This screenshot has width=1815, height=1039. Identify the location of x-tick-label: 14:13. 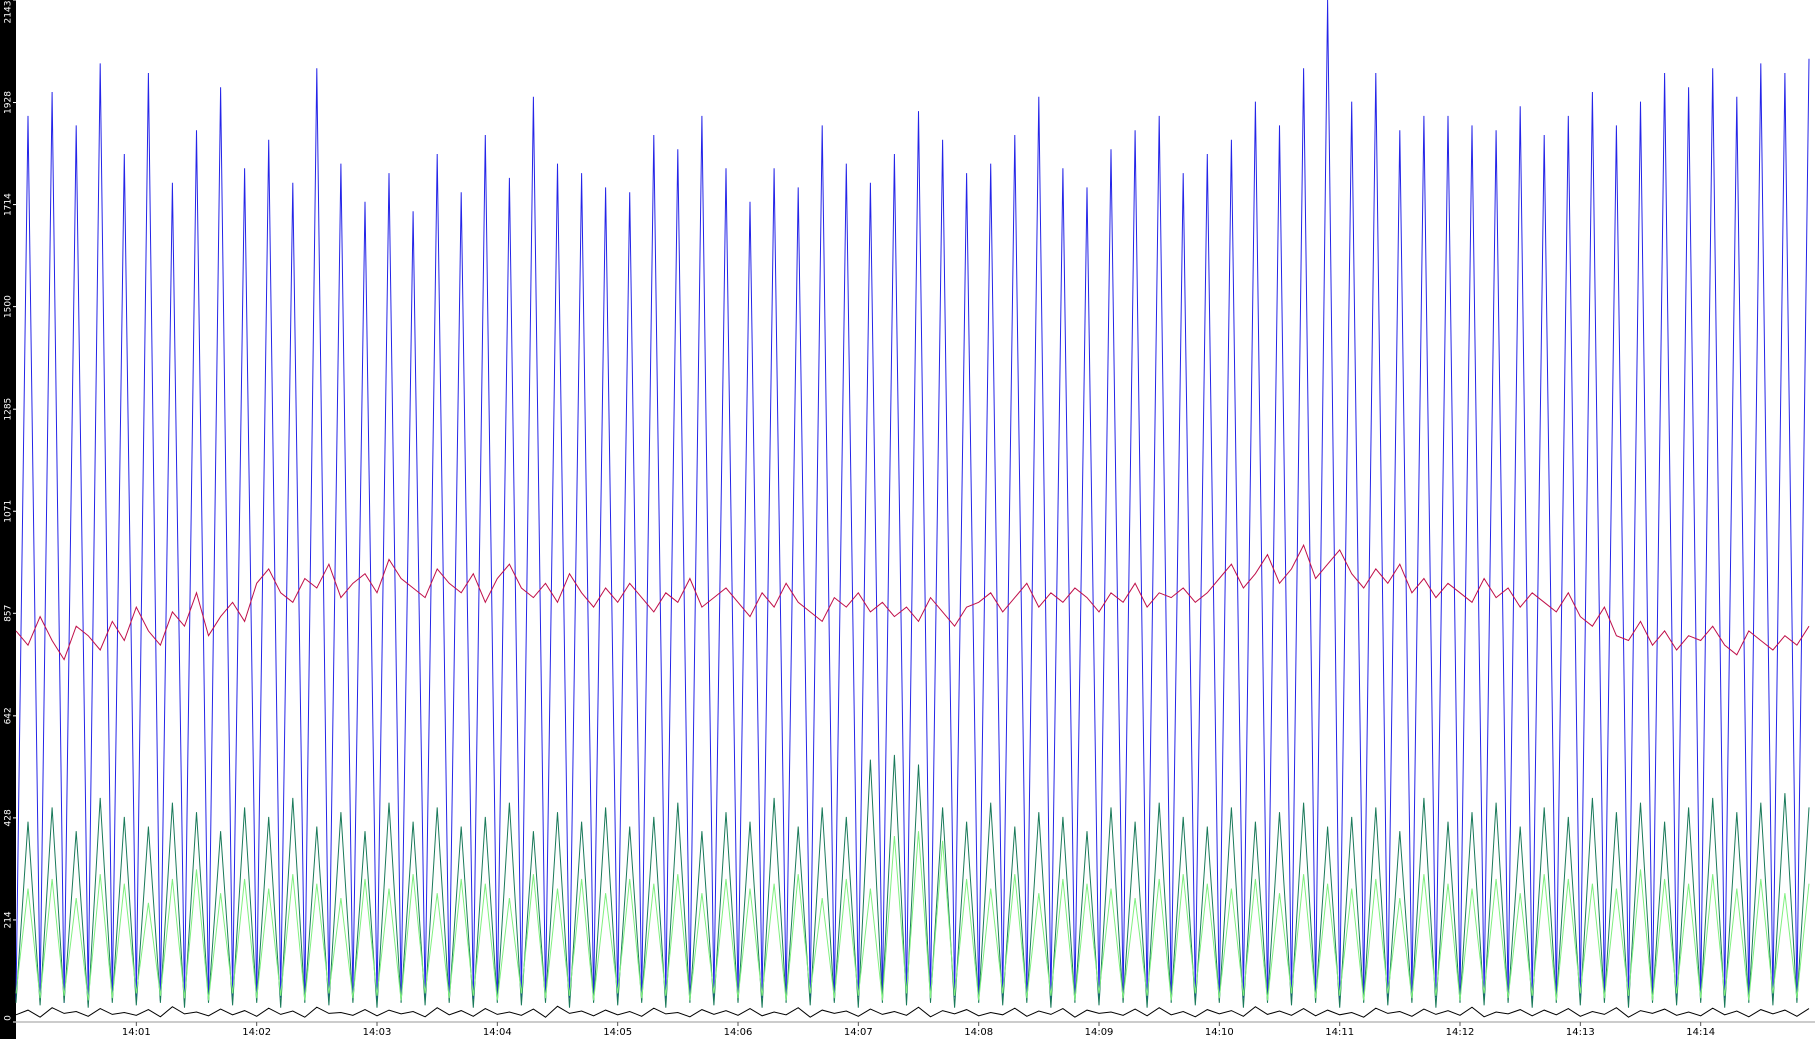
(1580, 1032).